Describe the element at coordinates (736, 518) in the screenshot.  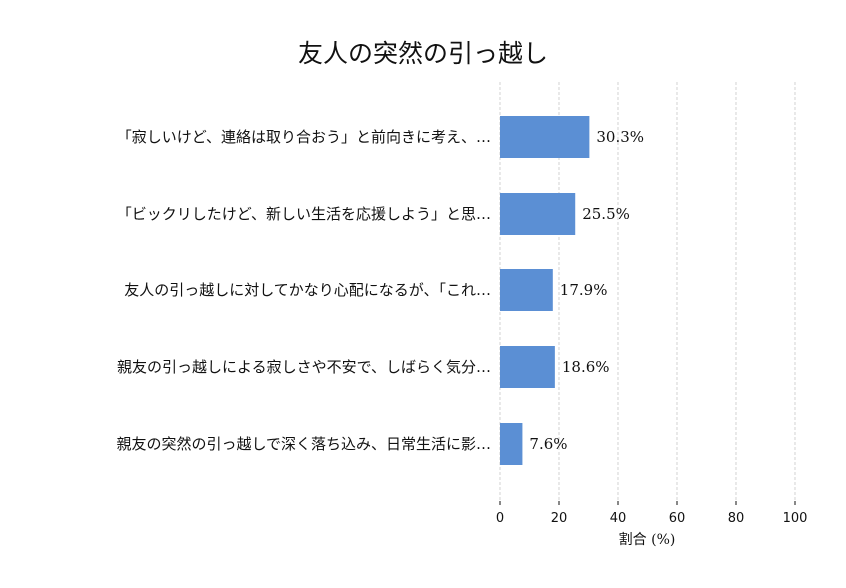
I see `x-tick-label: 80` at that location.